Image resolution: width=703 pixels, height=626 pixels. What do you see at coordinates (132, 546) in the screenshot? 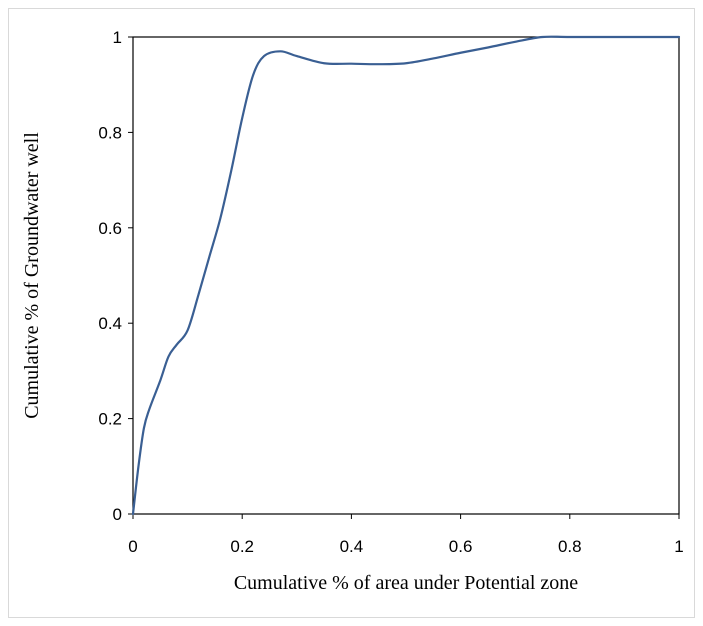
I see `x-tick-label: 0` at bounding box center [132, 546].